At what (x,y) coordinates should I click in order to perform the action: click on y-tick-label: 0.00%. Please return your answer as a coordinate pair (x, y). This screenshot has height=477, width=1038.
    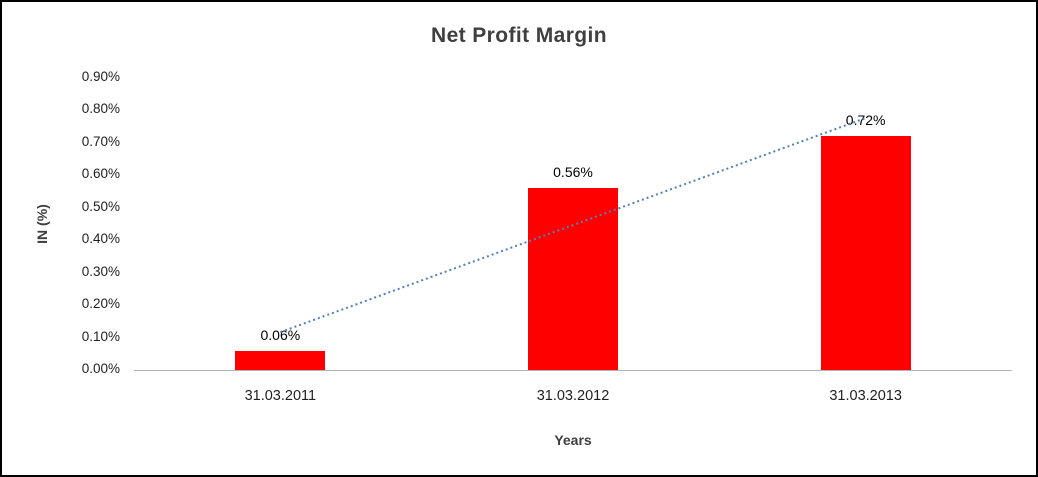
    Looking at the image, I should click on (100, 368).